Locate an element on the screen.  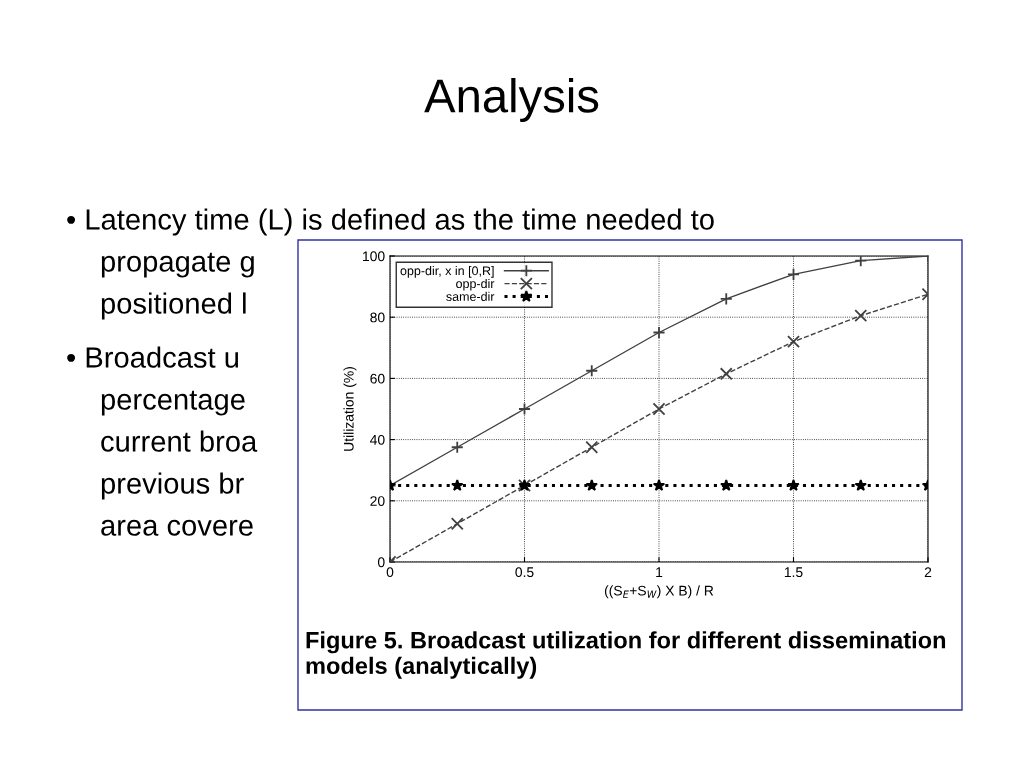
x-tick-label: 1.5 is located at coordinates (793, 572).